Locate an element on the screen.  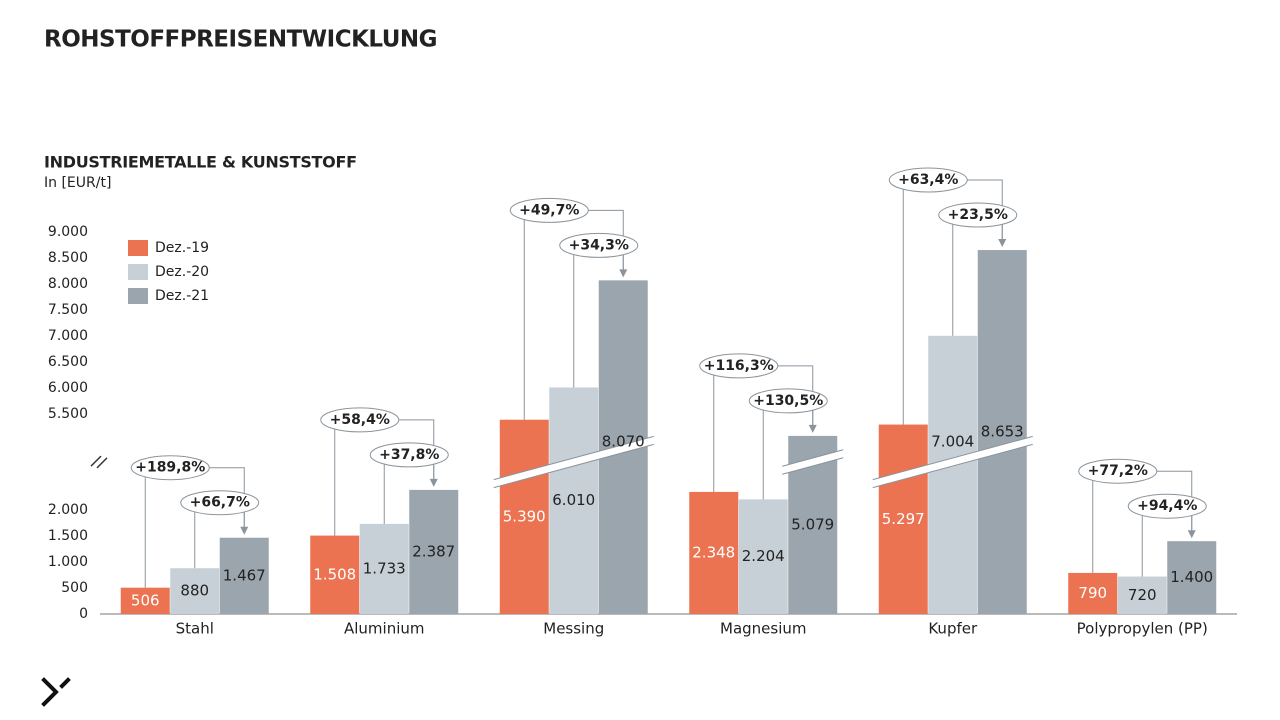
legend-label: Dez.-21 is located at coordinates (182, 296).